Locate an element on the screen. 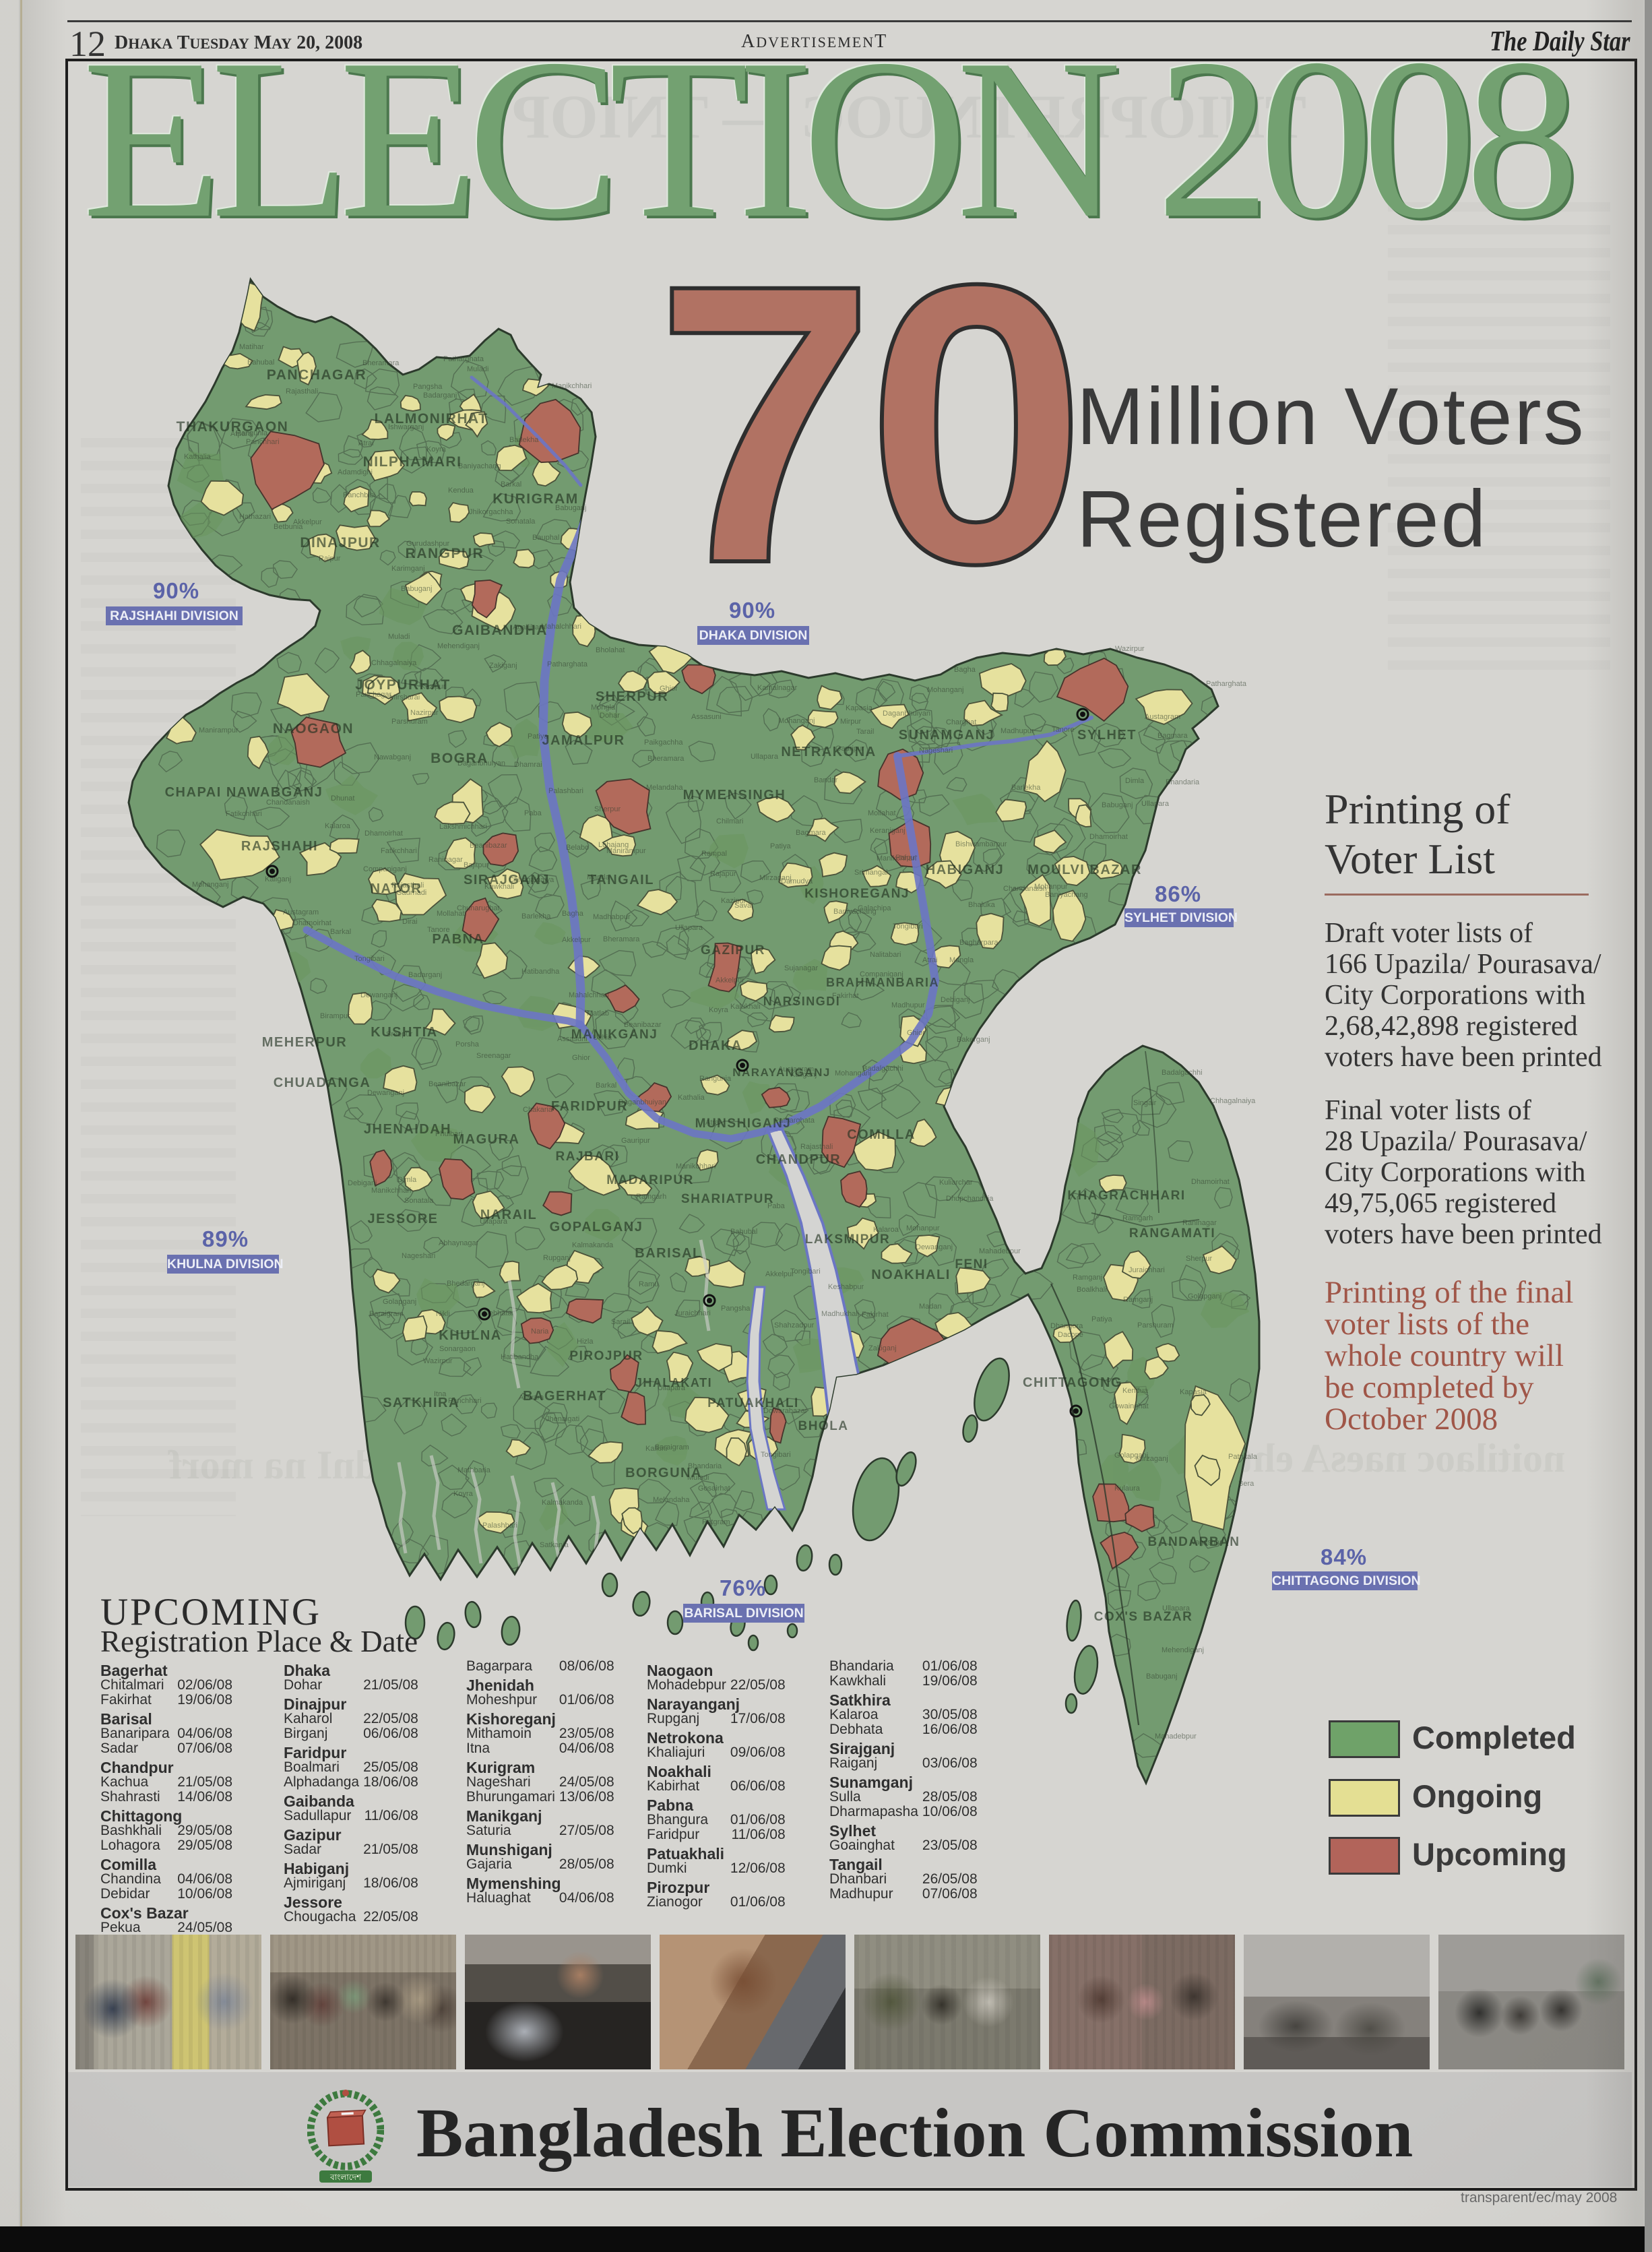 The image size is (1652, 2252). svg-text: PIROJPUR is located at coordinates (606, 1356).